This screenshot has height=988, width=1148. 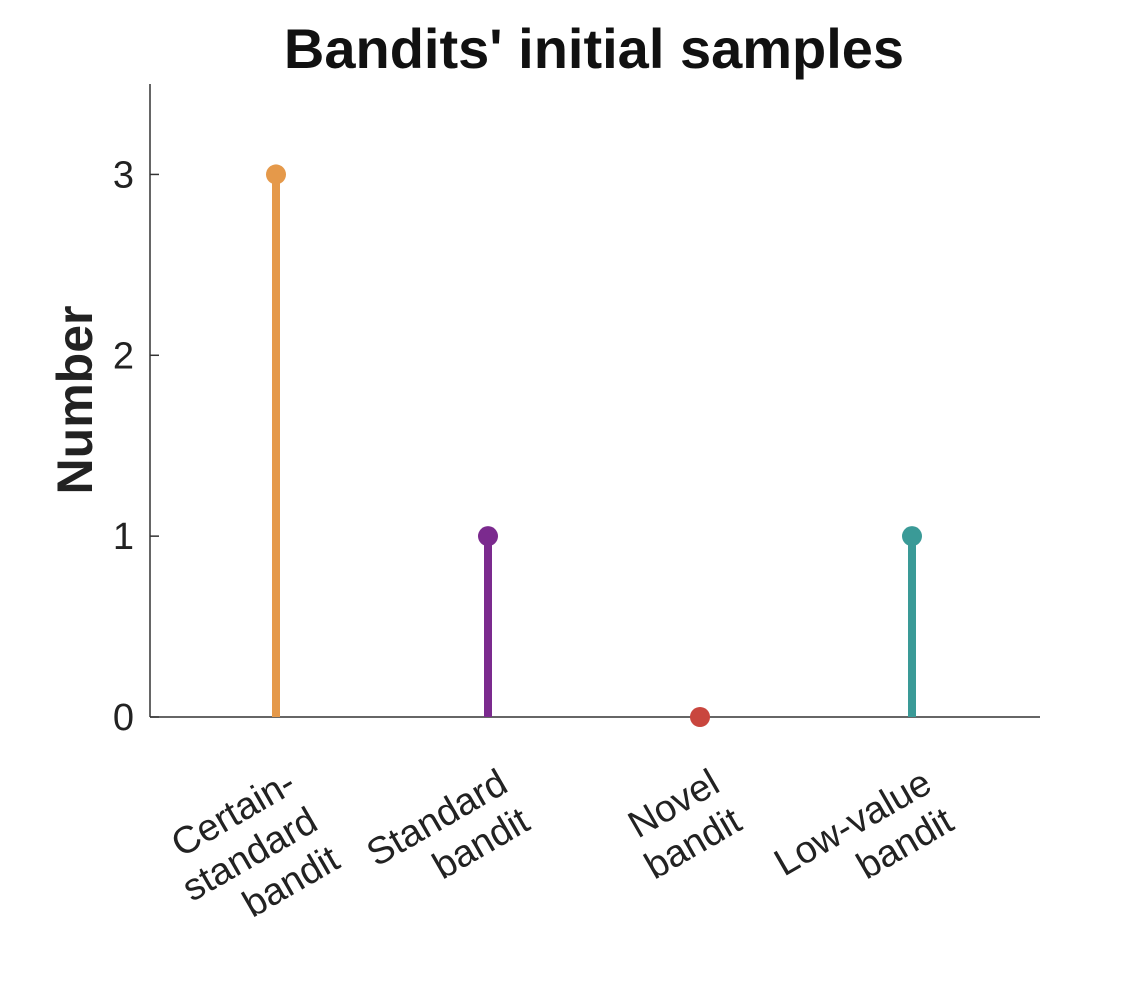 I want to click on x-tick-text-1: Certain-standardbandit, so click(x=249, y=854).